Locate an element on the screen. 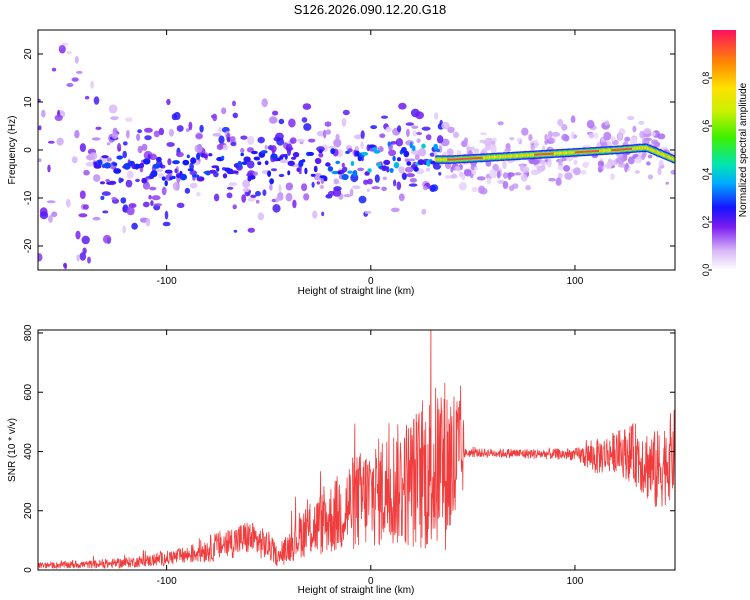 The height and width of the screenshot is (600, 750). spectrogram-x-tick-label: -100 is located at coordinates (167, 281).